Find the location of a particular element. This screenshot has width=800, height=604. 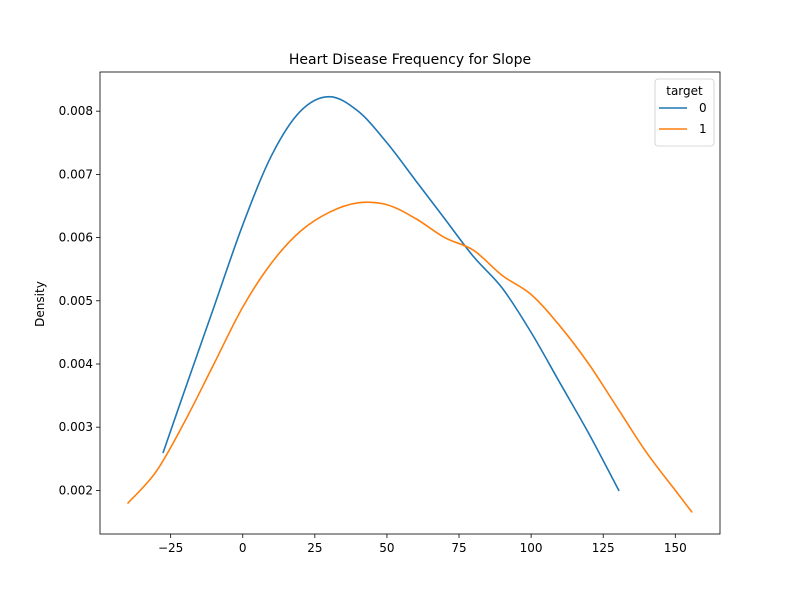

x-tick-label: 125 is located at coordinates (603, 548).